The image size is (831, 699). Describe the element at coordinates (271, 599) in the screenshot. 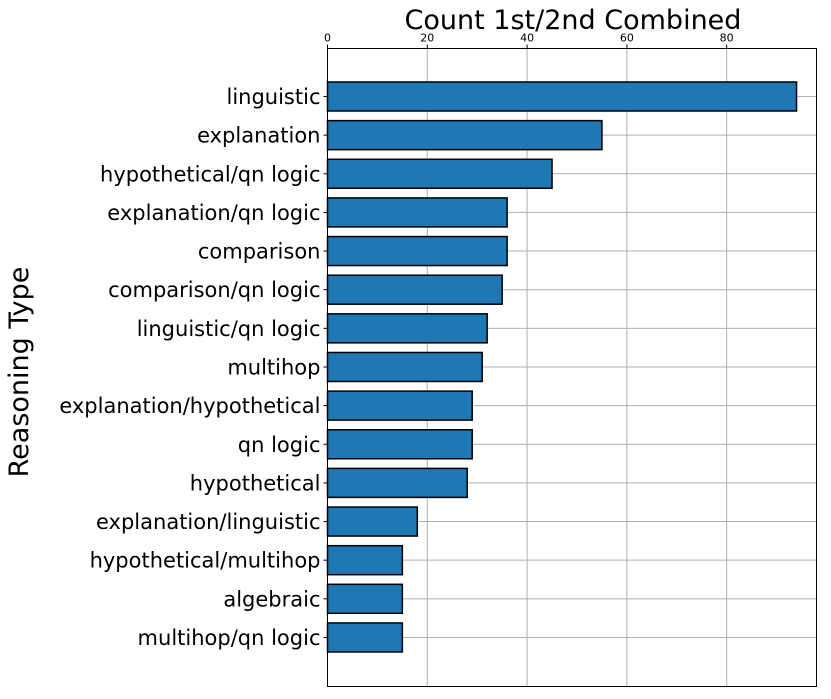

I see `y-tick-label: algebraic` at that location.